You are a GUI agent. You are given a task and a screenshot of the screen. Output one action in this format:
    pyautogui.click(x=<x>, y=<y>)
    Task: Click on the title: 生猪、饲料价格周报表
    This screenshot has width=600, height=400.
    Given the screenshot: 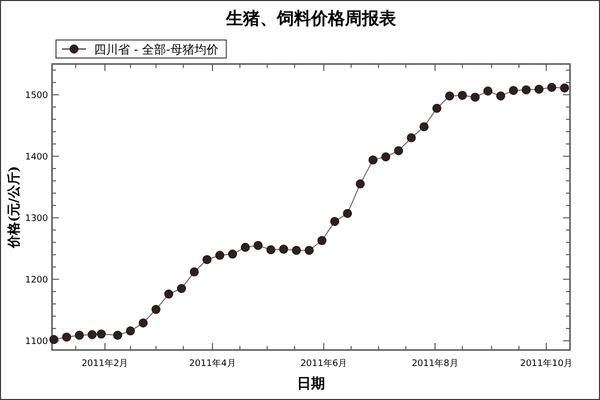 What is the action you would take?
    pyautogui.click(x=311, y=19)
    